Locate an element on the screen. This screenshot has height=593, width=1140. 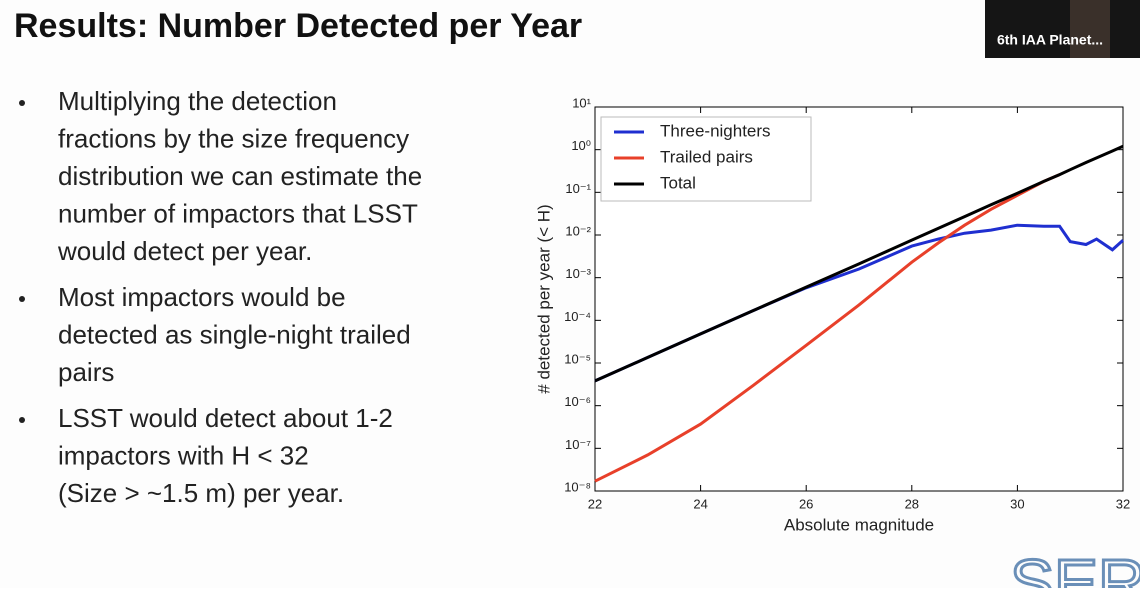
y-tick-label: 10⁻⁷ is located at coordinates (578, 444).